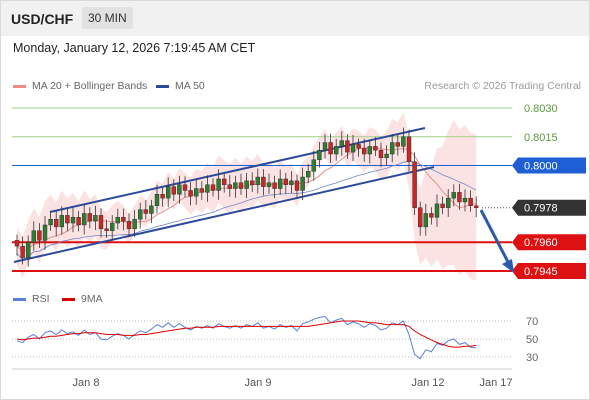 This screenshot has width=590, height=400. What do you see at coordinates (41, 299) in the screenshot?
I see `legend-rsi-label: RSI` at bounding box center [41, 299].